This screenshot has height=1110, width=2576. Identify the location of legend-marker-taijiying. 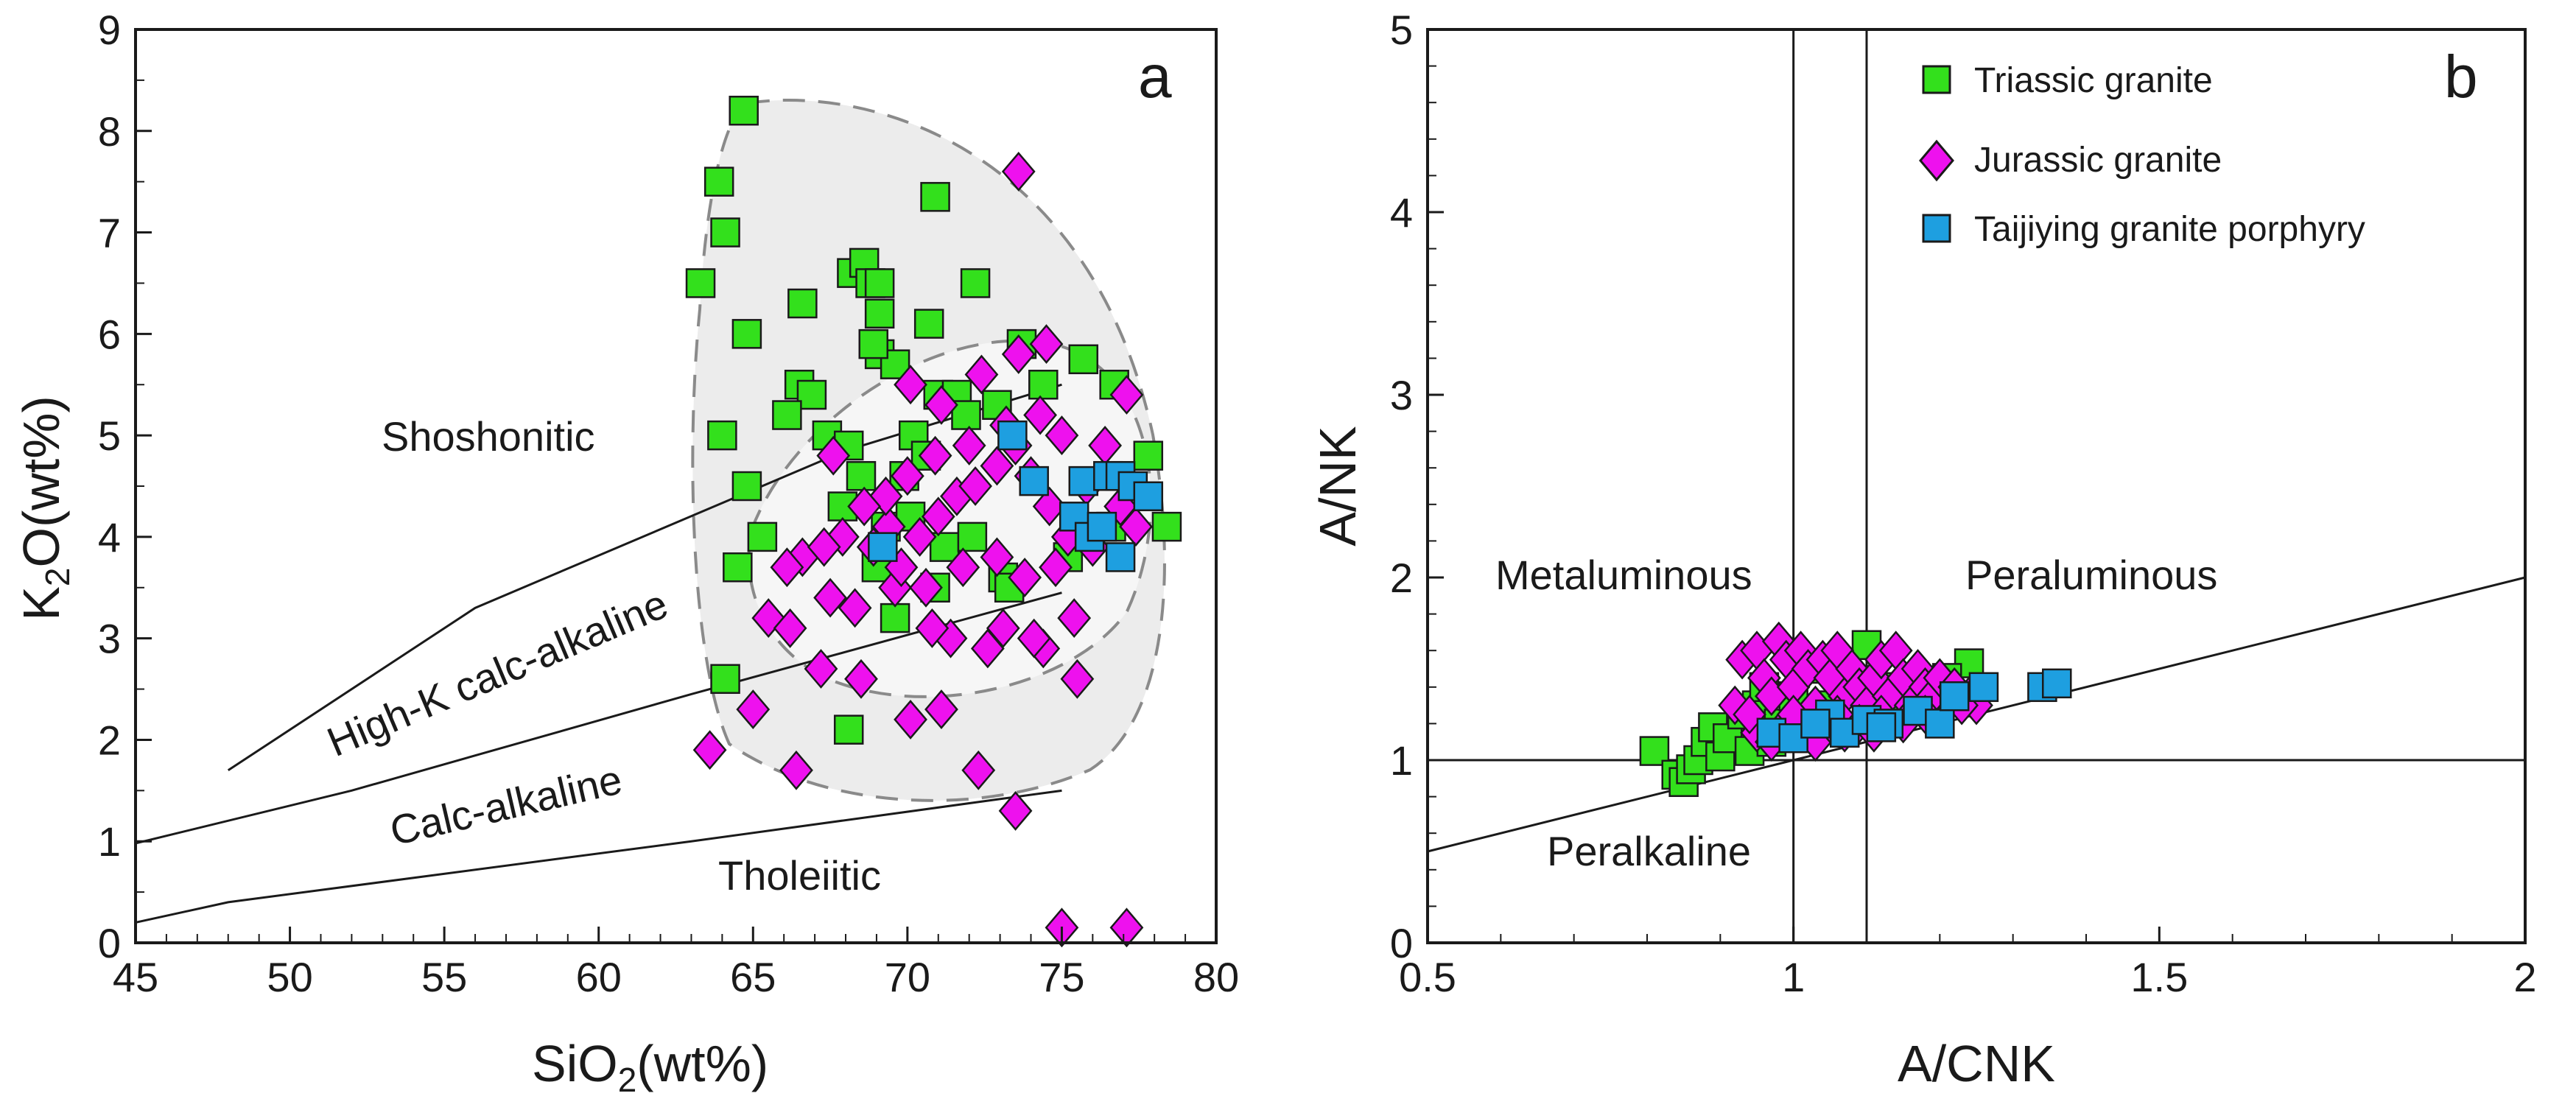
(1936, 228).